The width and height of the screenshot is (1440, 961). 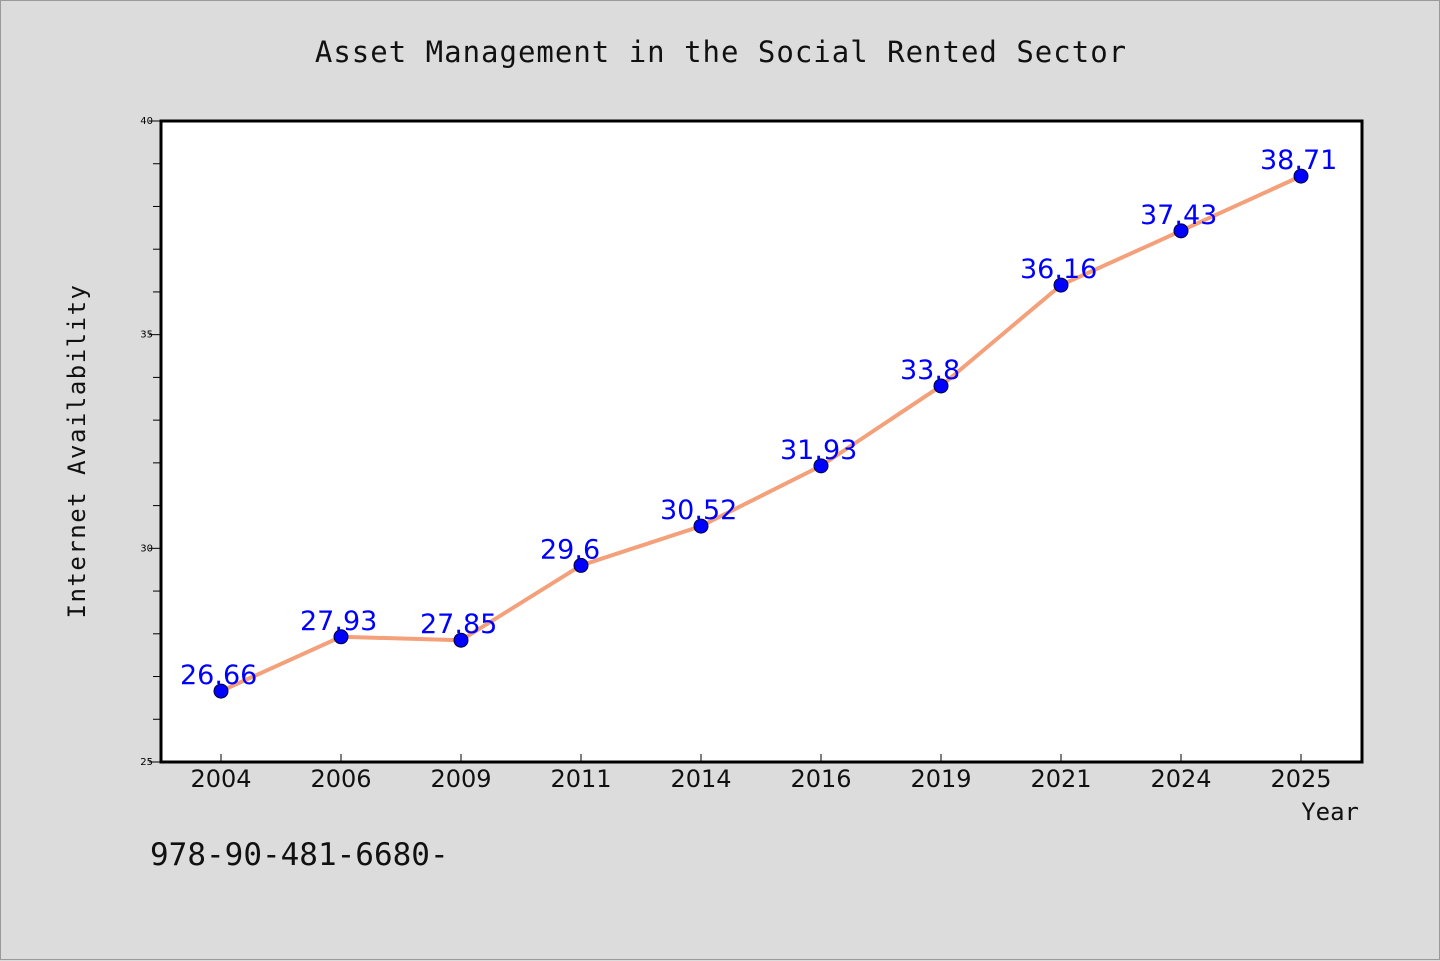 What do you see at coordinates (299, 855) in the screenshot?
I see `footnote-text: 978-90-481-6680-` at bounding box center [299, 855].